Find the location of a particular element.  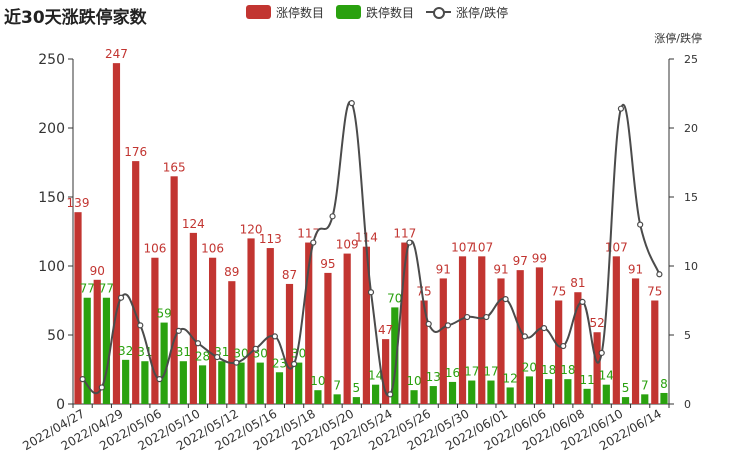

legend: 涨停数目 跌停数目 涨停/跌停 is located at coordinates (383, 12).